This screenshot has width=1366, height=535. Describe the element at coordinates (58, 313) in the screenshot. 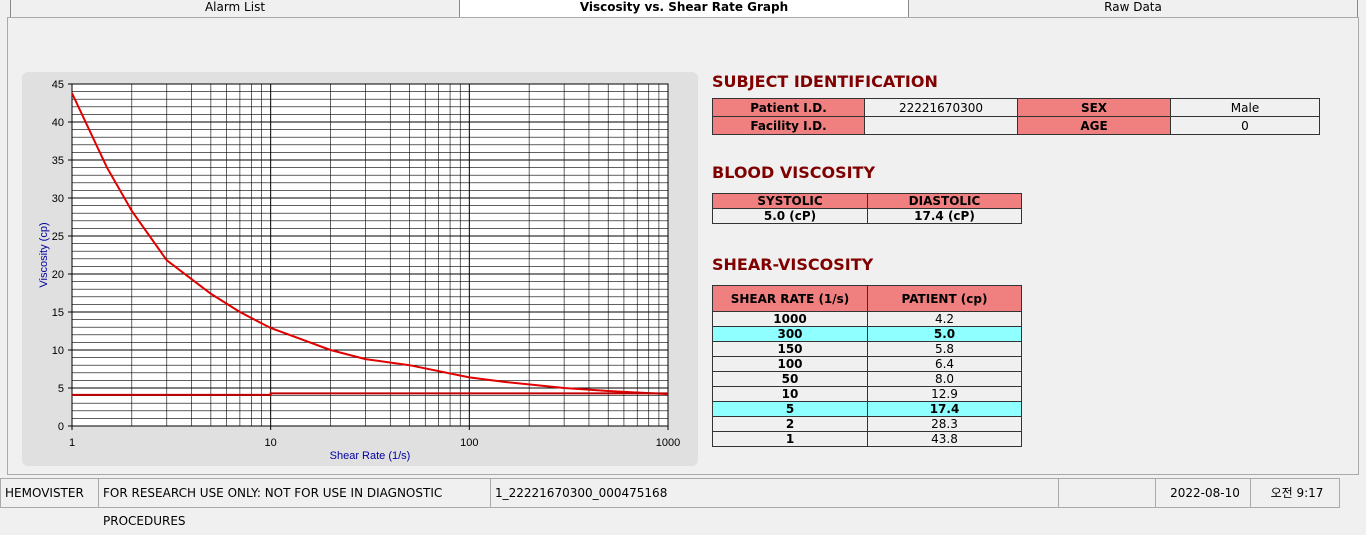

I see `y-tick-label: 15` at that location.